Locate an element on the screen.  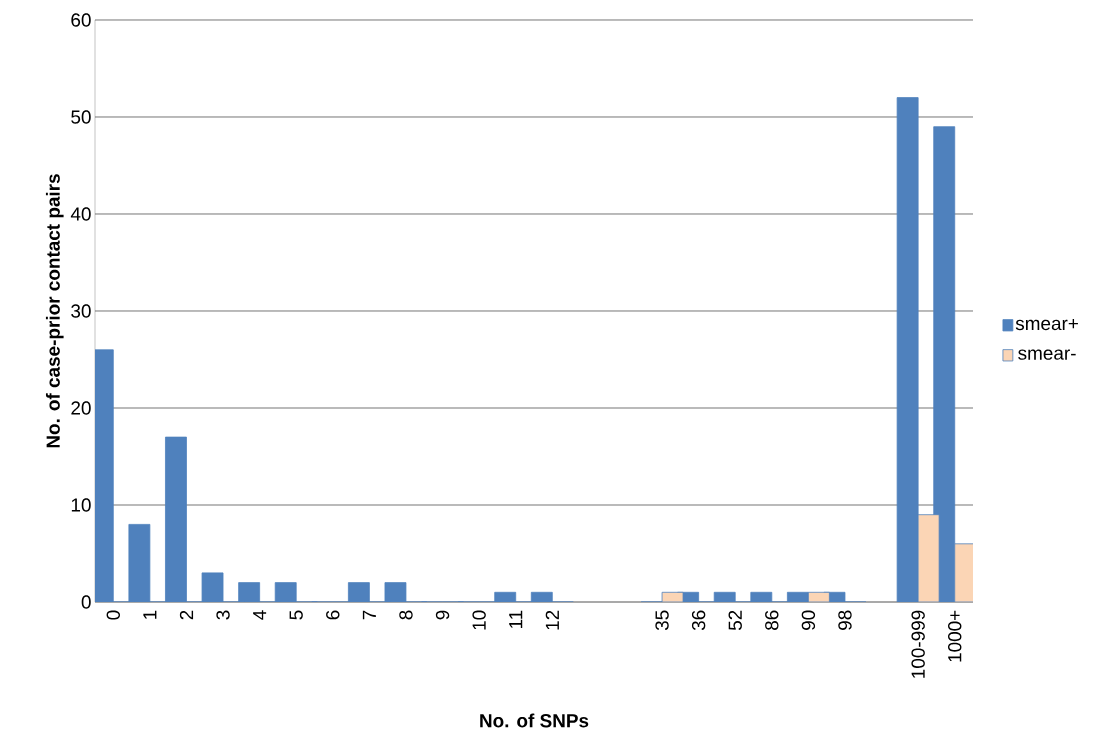
x-tick-label: 36 is located at coordinates (698, 620).